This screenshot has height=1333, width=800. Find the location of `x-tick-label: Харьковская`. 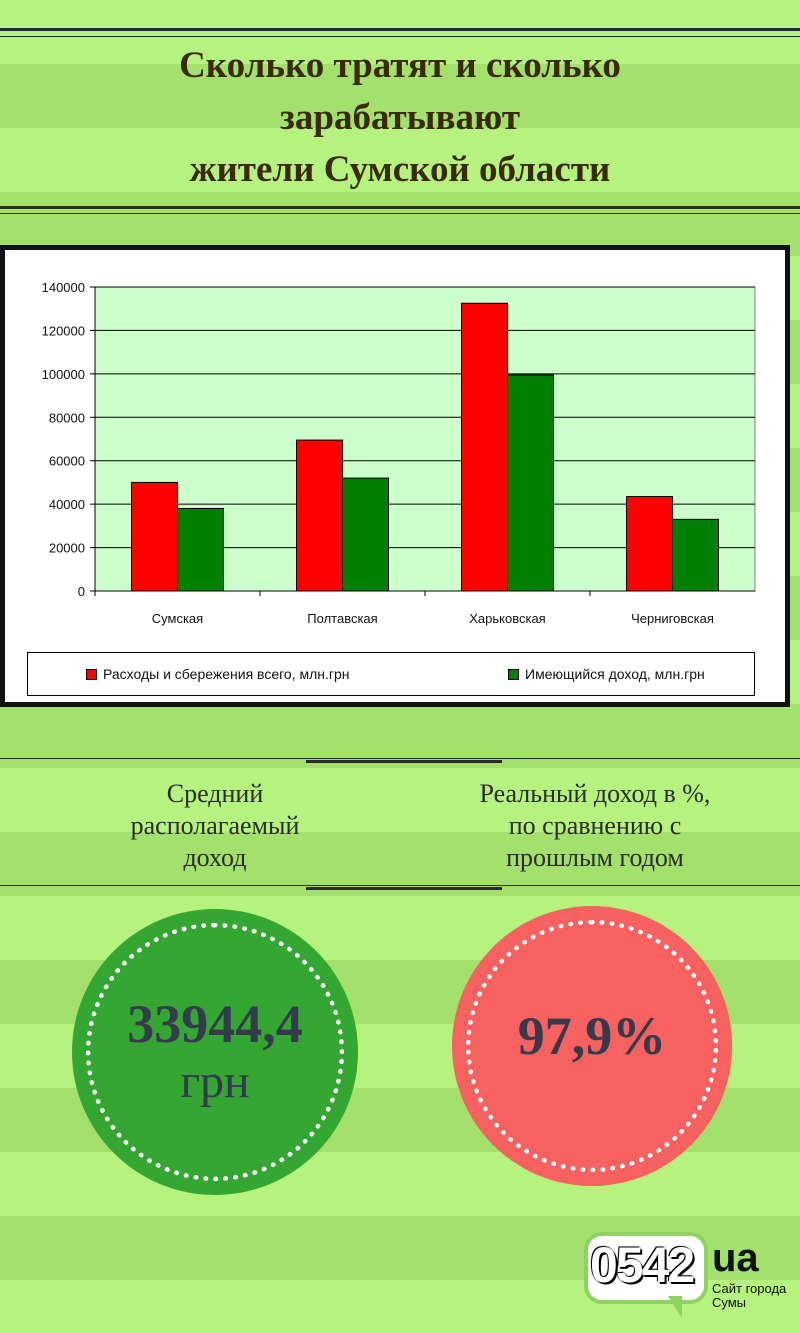

x-tick-label: Харьковская is located at coordinates (507, 618).